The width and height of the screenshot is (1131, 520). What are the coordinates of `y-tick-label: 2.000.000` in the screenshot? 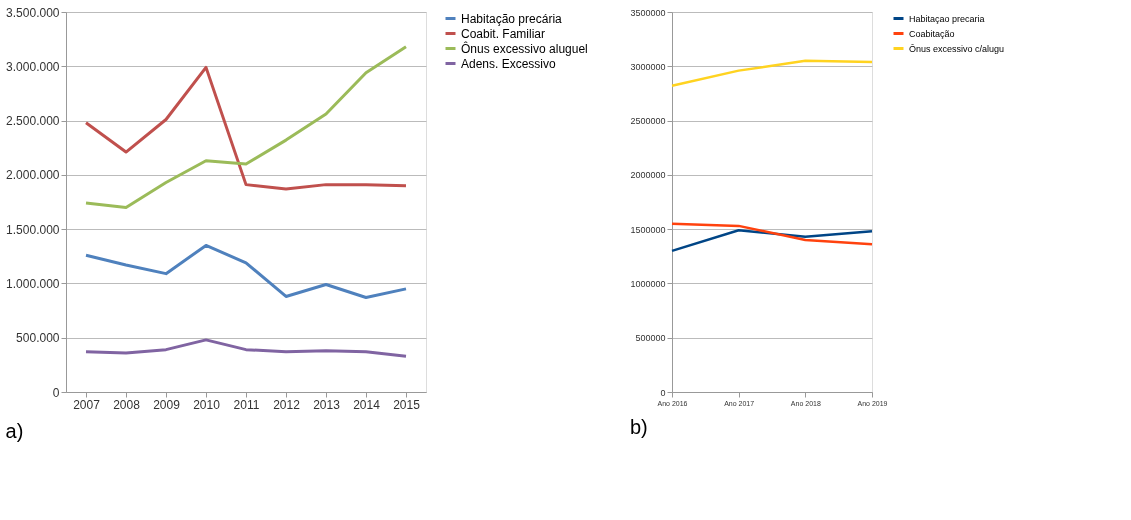 It's located at (33, 175).